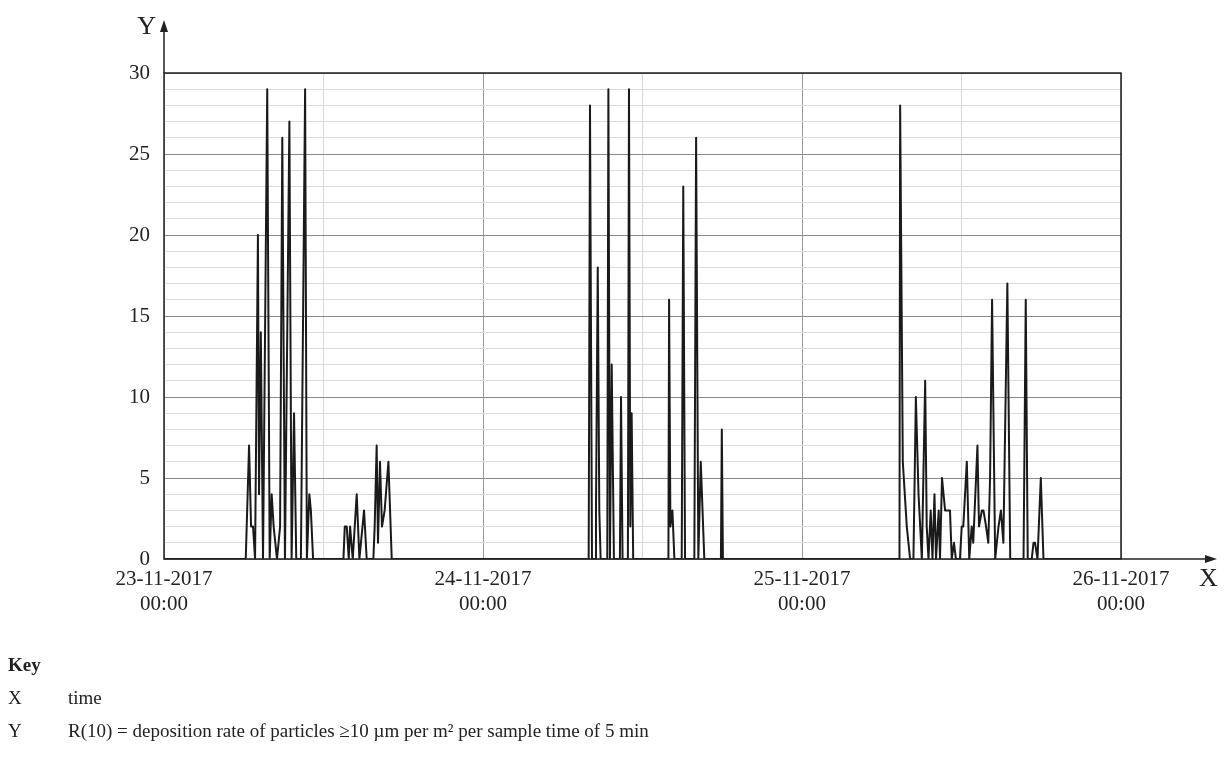 This screenshot has height=758, width=1224. What do you see at coordinates (25, 665) in the screenshot?
I see `text: Key` at bounding box center [25, 665].